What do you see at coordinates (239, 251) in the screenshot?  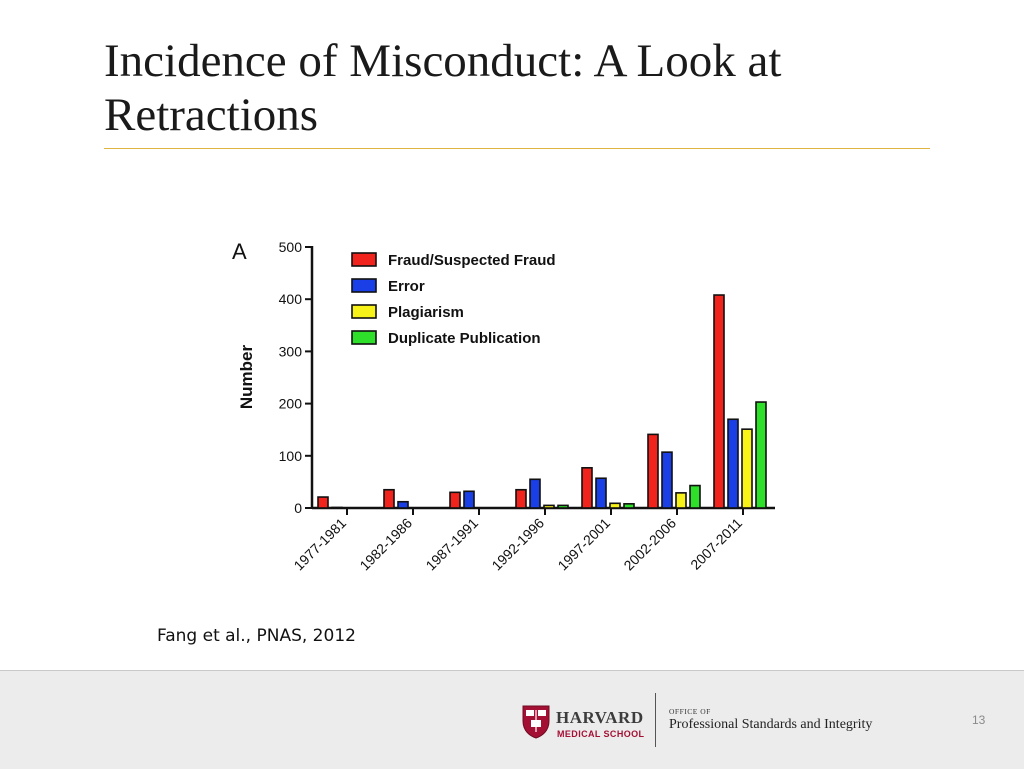 I see `panel-label: A` at bounding box center [239, 251].